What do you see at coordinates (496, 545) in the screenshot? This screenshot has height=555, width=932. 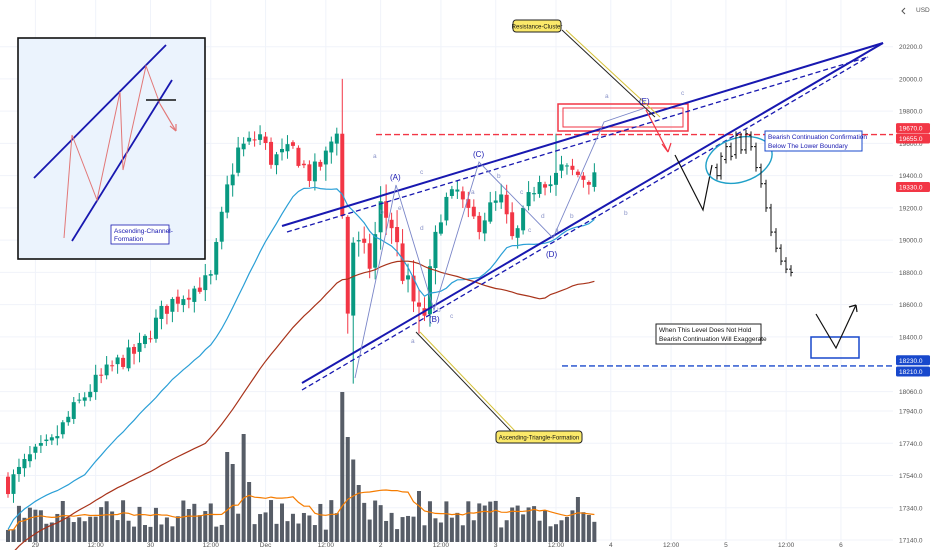 I see `time-tick-label: 3` at bounding box center [496, 545].